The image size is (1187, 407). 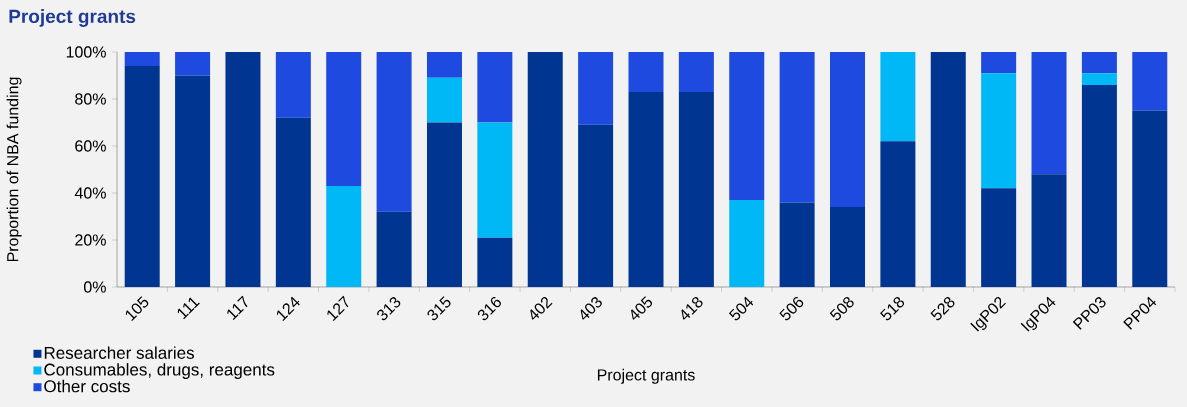 What do you see at coordinates (591, 308) in the screenshot?
I see `x-tick-label: 403` at bounding box center [591, 308].